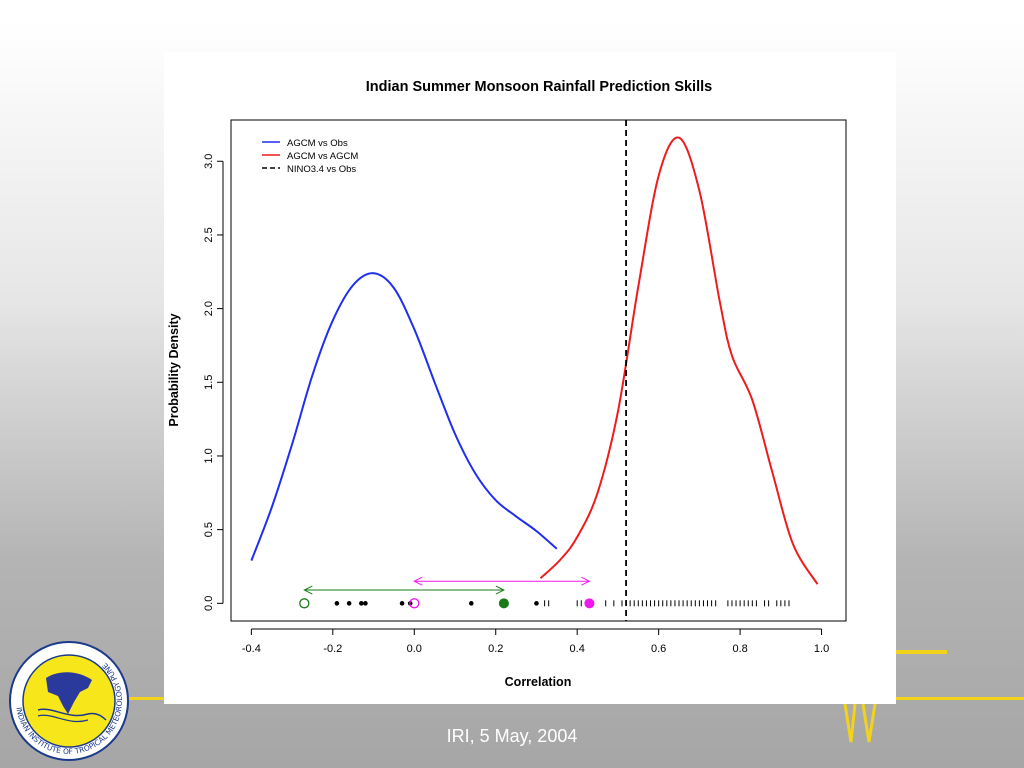  Describe the element at coordinates (535, 641) in the screenshot. I see `x-axis: -0.4 -0.2 0.0 0.2 0.4 0.6 0.8 1.0` at that location.